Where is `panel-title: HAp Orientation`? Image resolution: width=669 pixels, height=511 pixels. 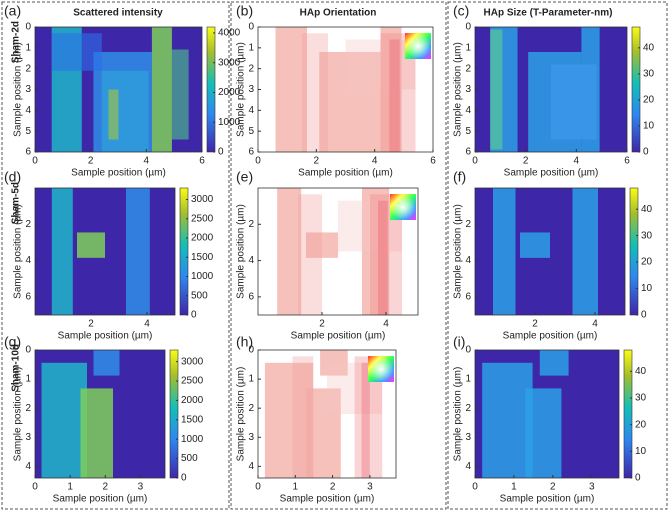 panel-title: HAp Orientation is located at coordinates (338, 13).